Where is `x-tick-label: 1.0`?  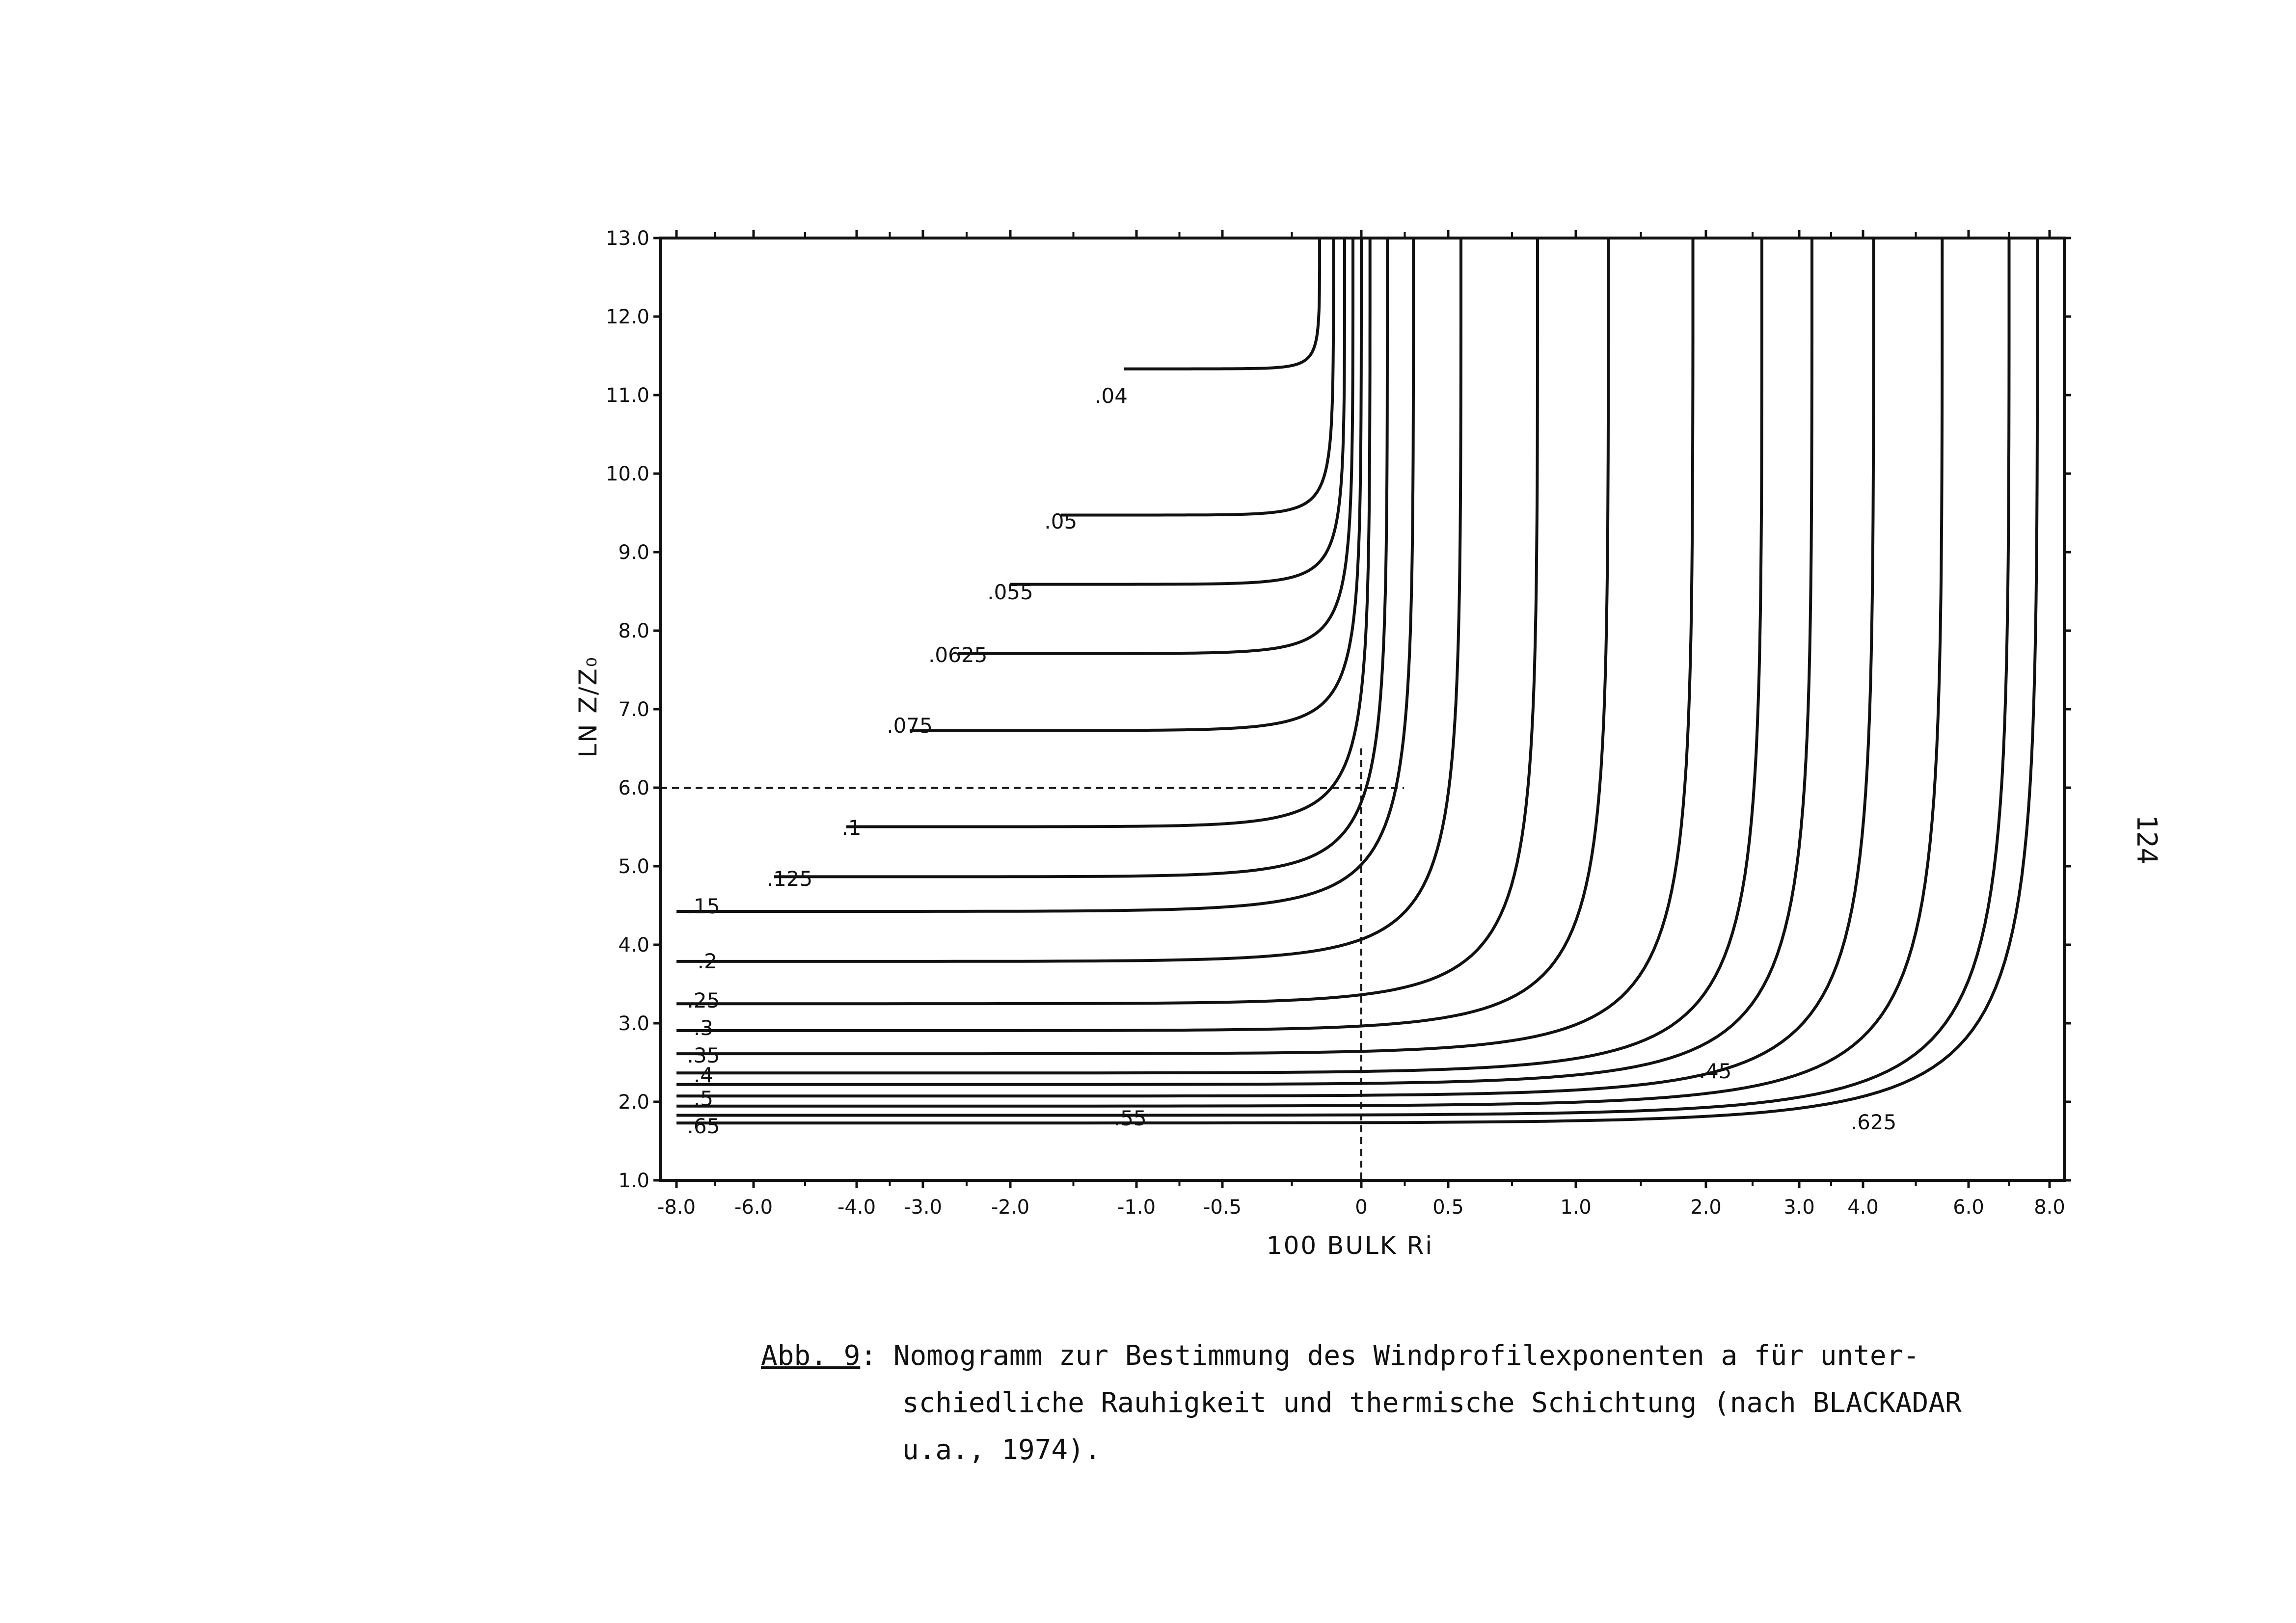
x-tick-label: 1.0 is located at coordinates (1576, 1207).